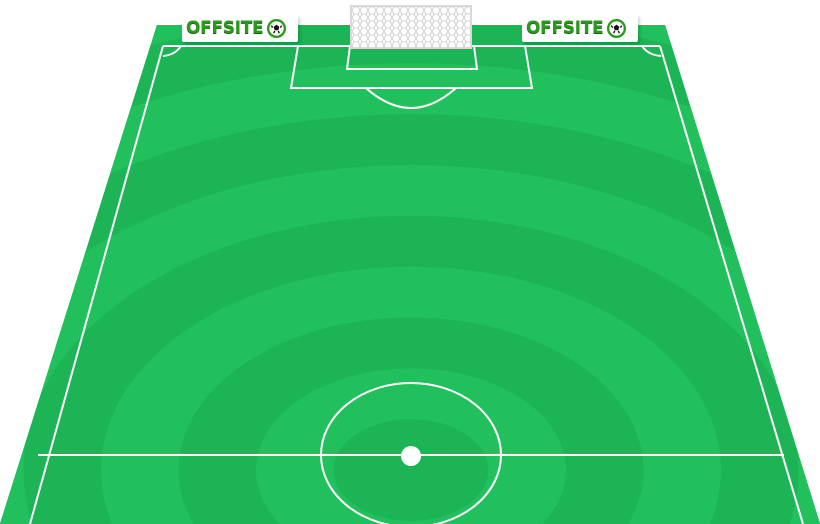 This screenshot has width=820, height=524. What do you see at coordinates (411, 470) in the screenshot?
I see `grass-stripe` at bounding box center [411, 470].